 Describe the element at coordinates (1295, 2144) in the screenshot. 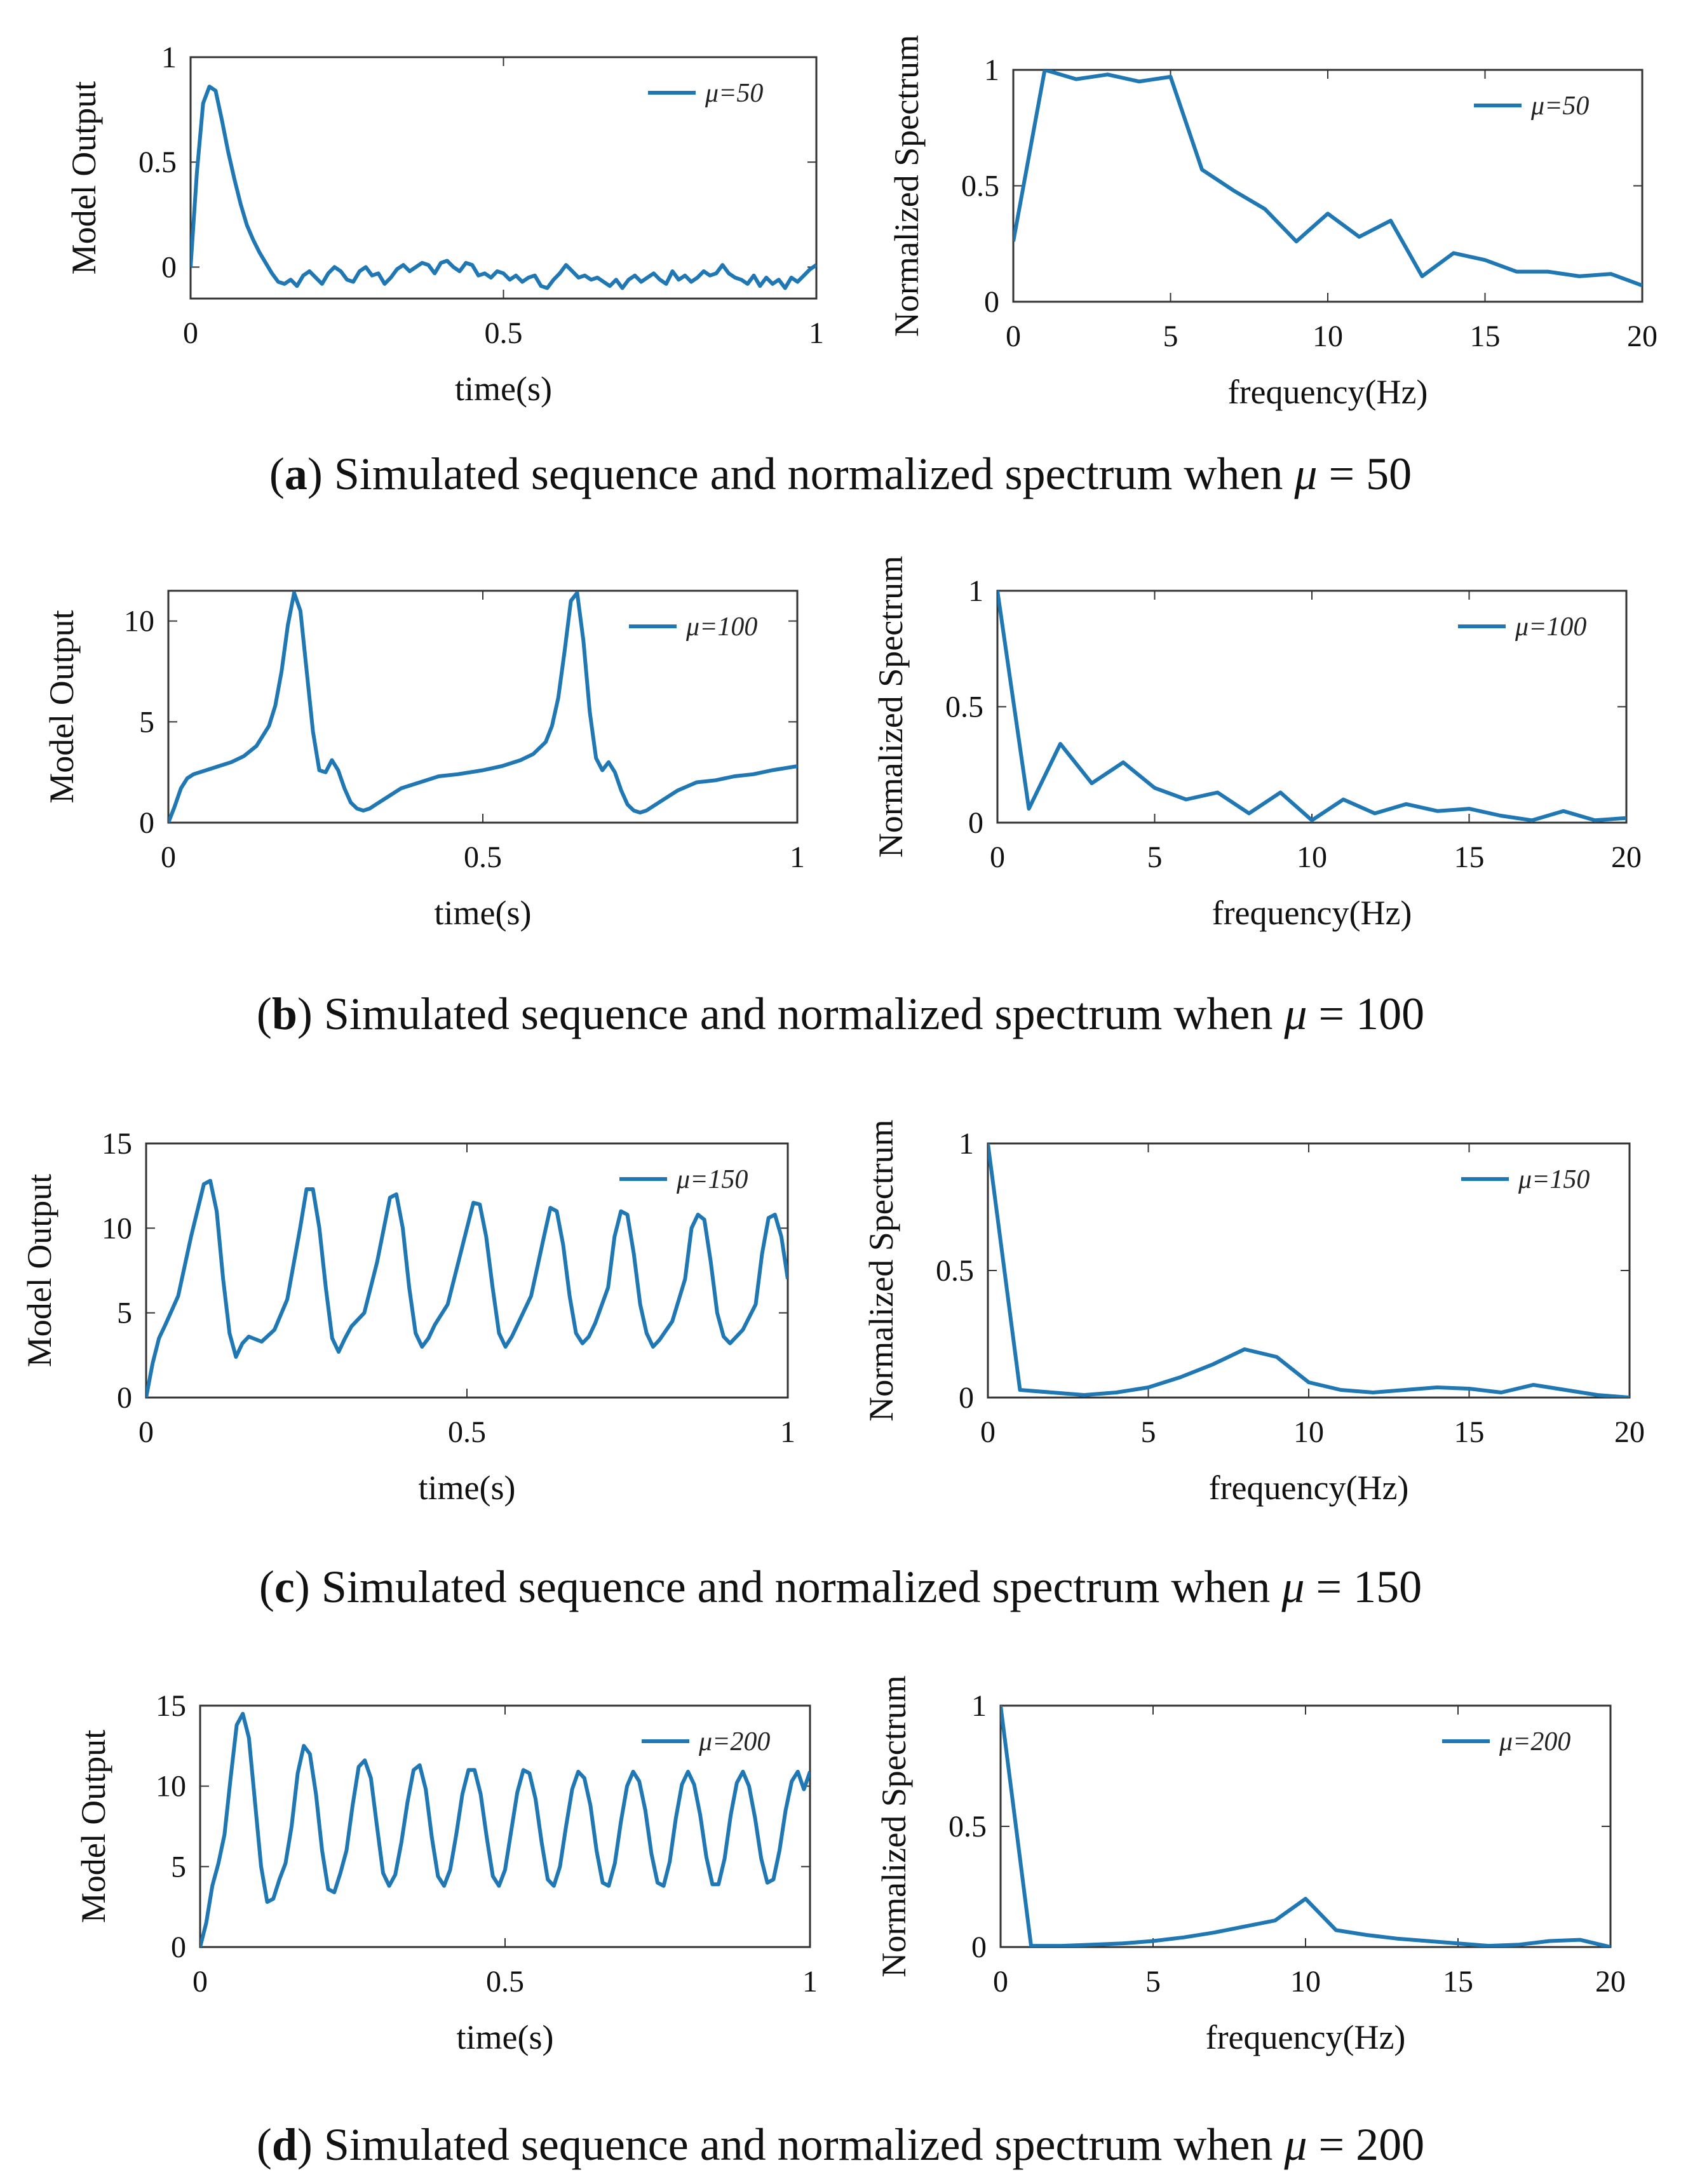

I see `caption-d-mu: μ` at that location.